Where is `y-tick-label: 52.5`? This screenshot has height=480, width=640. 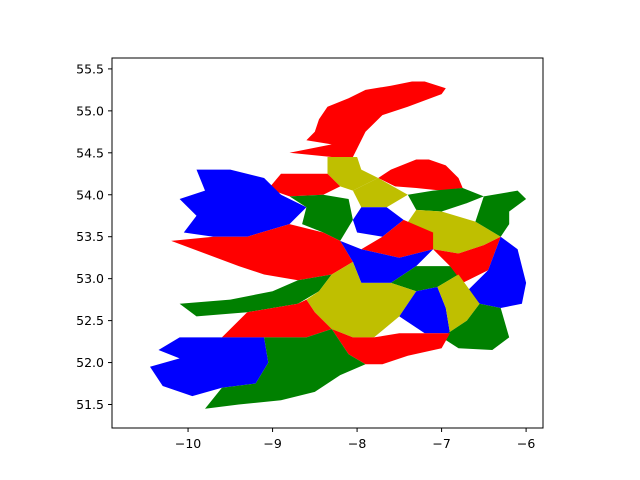
y-tick-label: 52.5 is located at coordinates (90, 320).